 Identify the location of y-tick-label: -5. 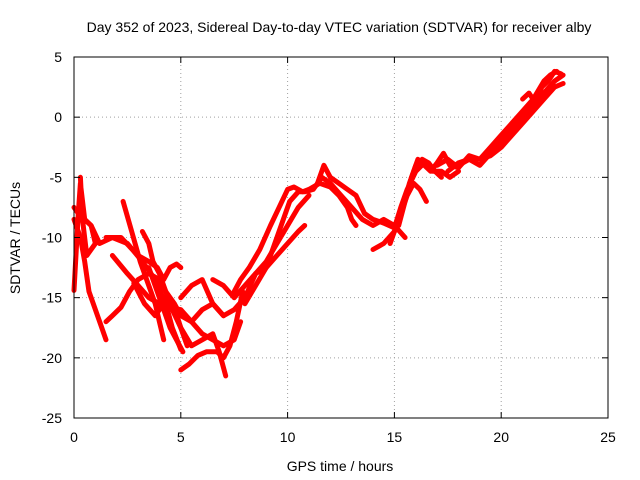
(56, 177).